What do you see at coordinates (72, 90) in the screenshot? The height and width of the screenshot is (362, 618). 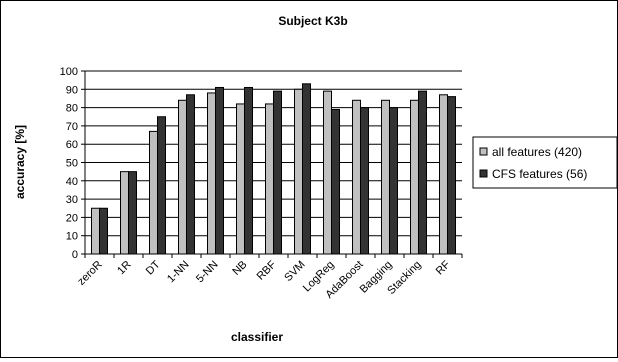 I see `y-tick-label: 90` at bounding box center [72, 90].